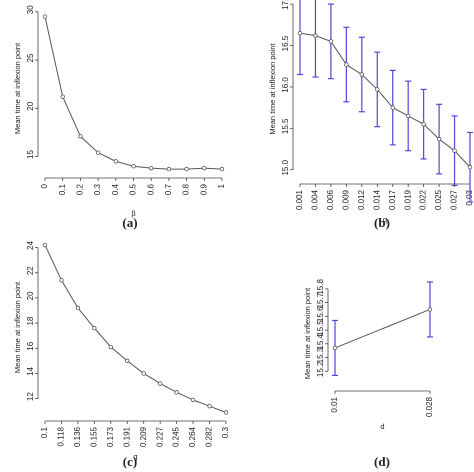 The width and height of the screenshot is (474, 472). I want to click on x-tick-label: 0.118, so click(61, 436).